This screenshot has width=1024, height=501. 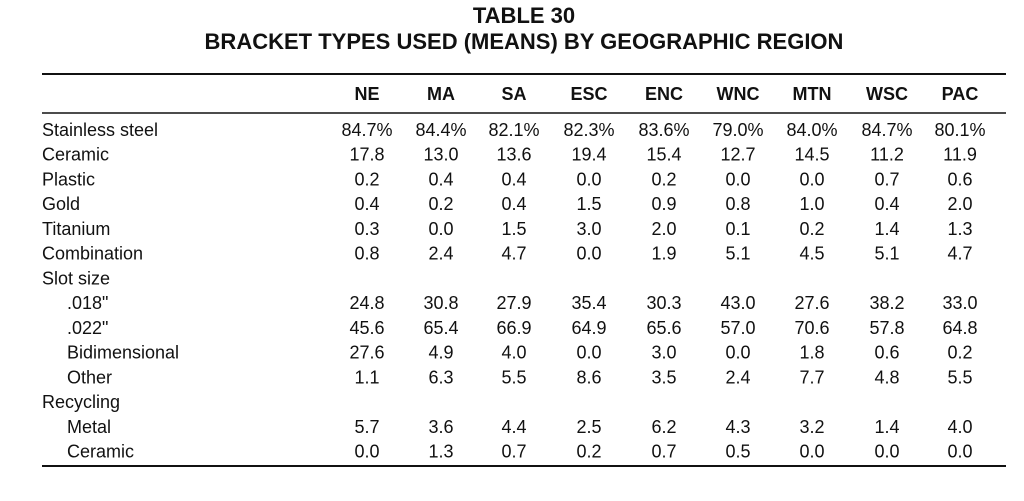 I want to click on cell: 4.5, so click(x=811, y=254).